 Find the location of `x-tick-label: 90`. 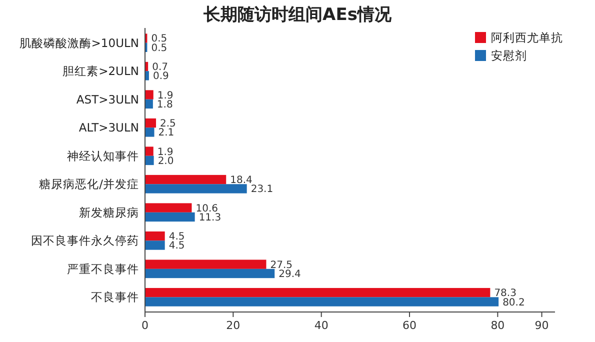

x-tick-label: 90 is located at coordinates (541, 325).